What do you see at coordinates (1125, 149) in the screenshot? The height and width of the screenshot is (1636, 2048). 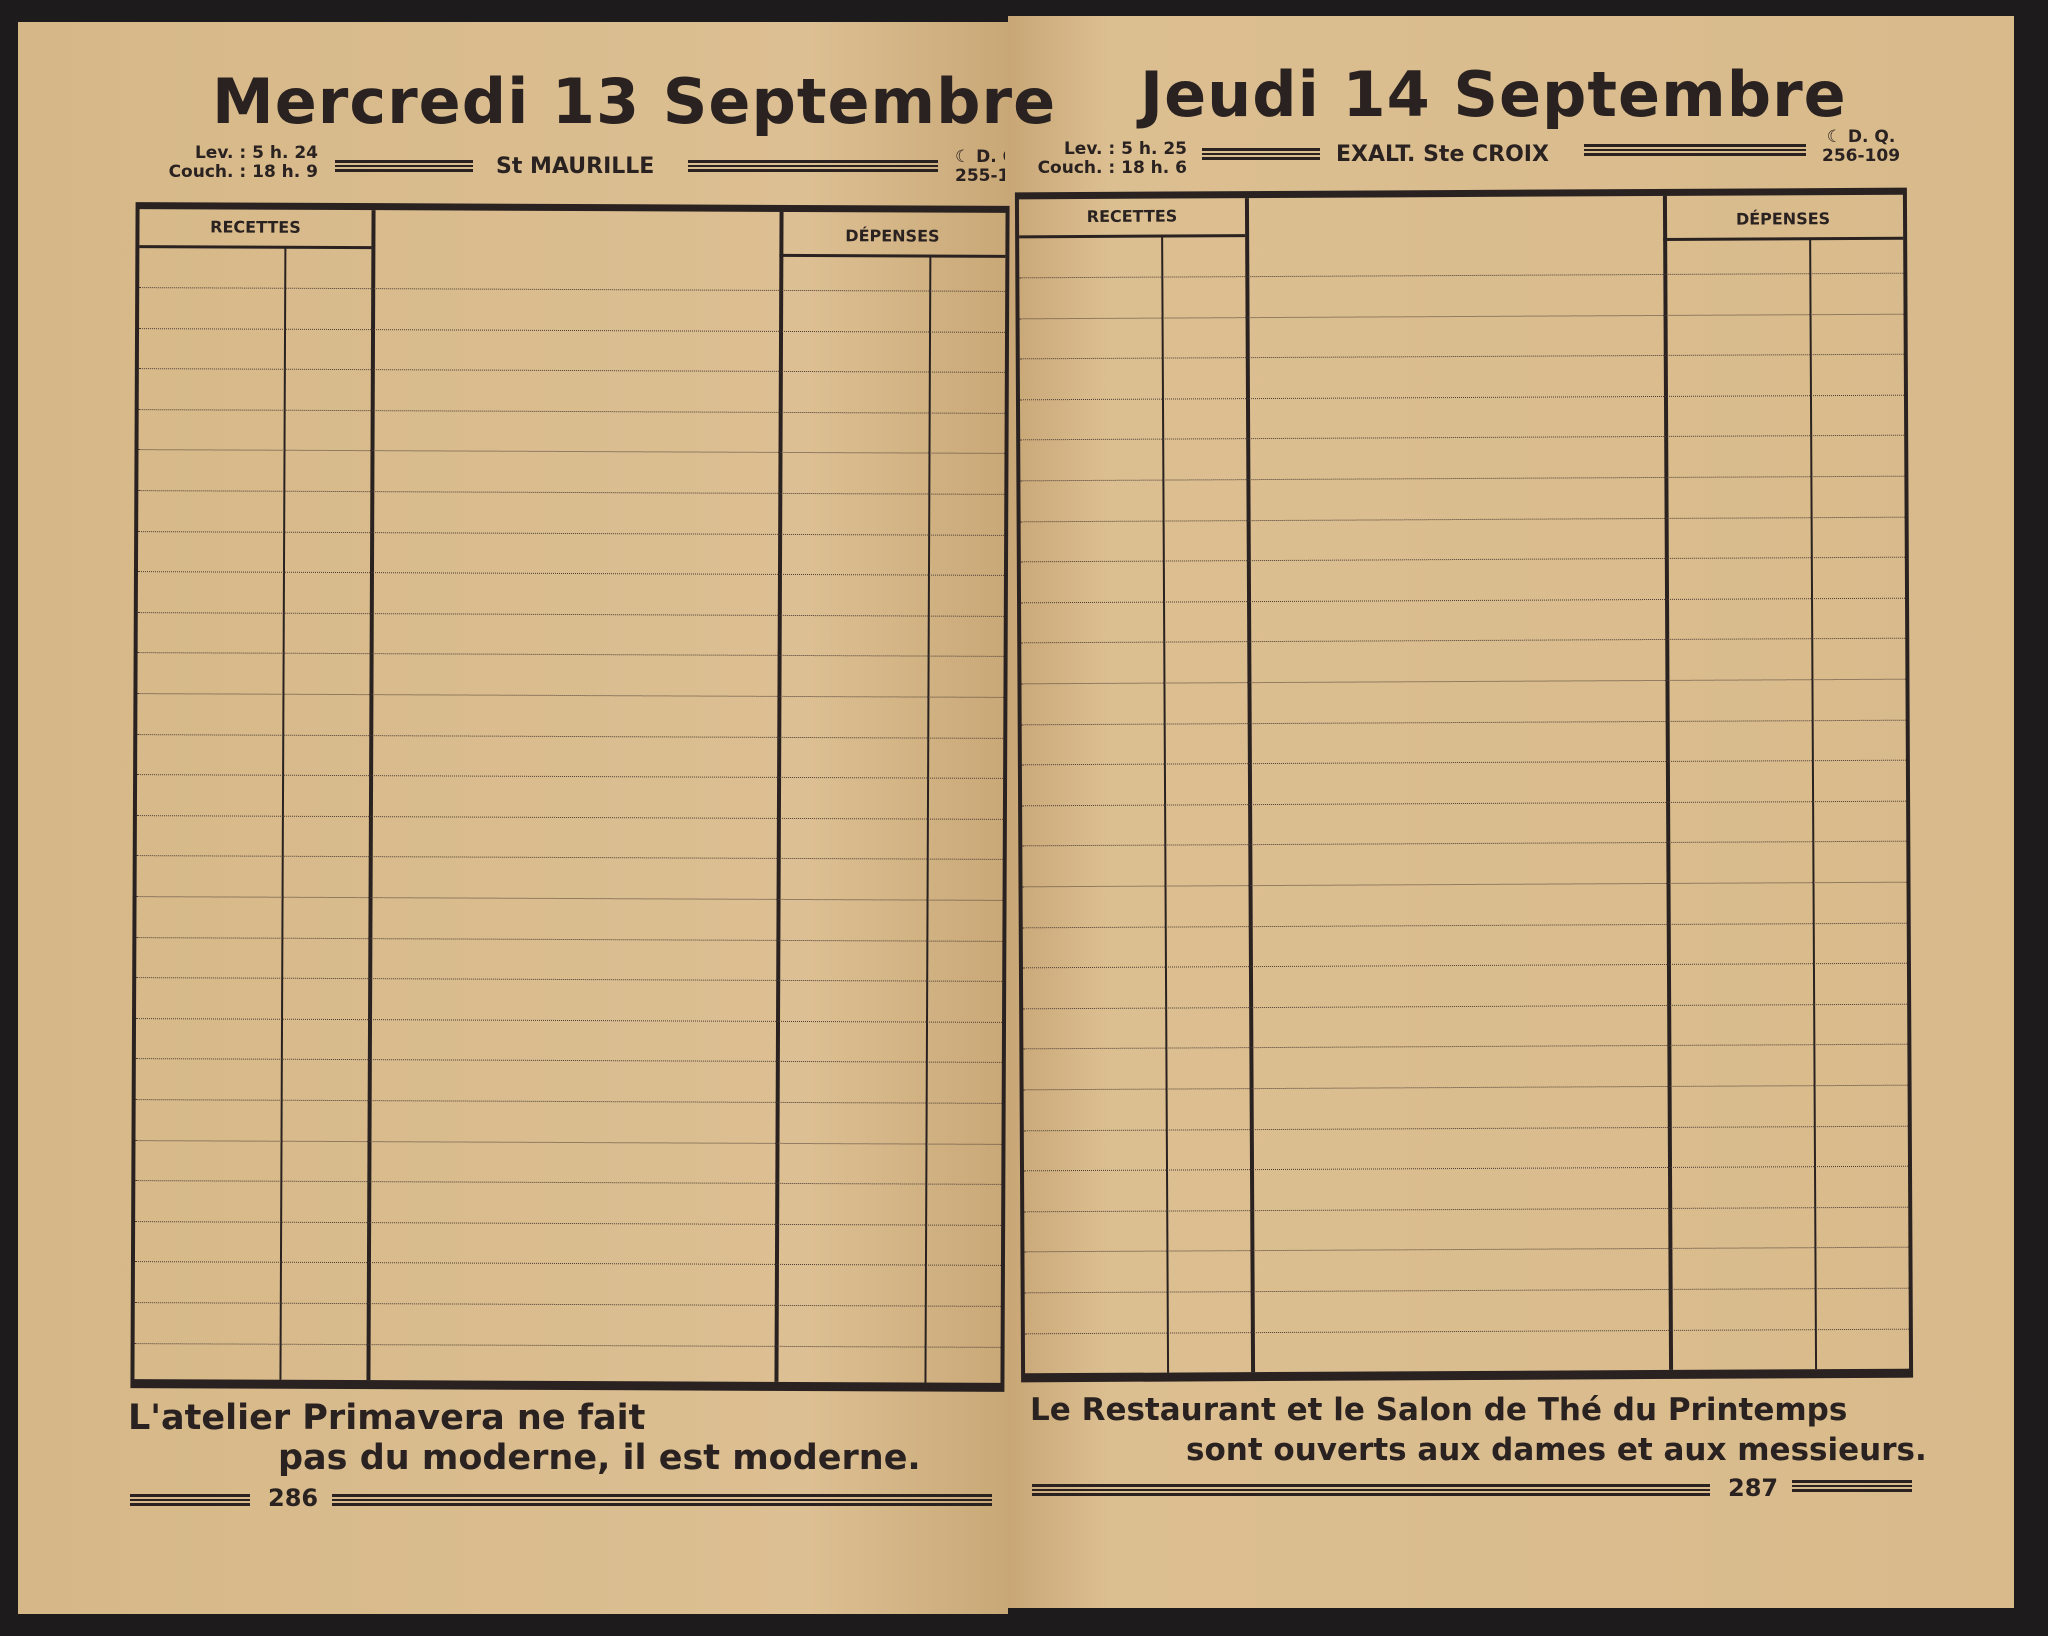 I see `sunrise: Lev. : 5 h. 25` at bounding box center [1125, 149].